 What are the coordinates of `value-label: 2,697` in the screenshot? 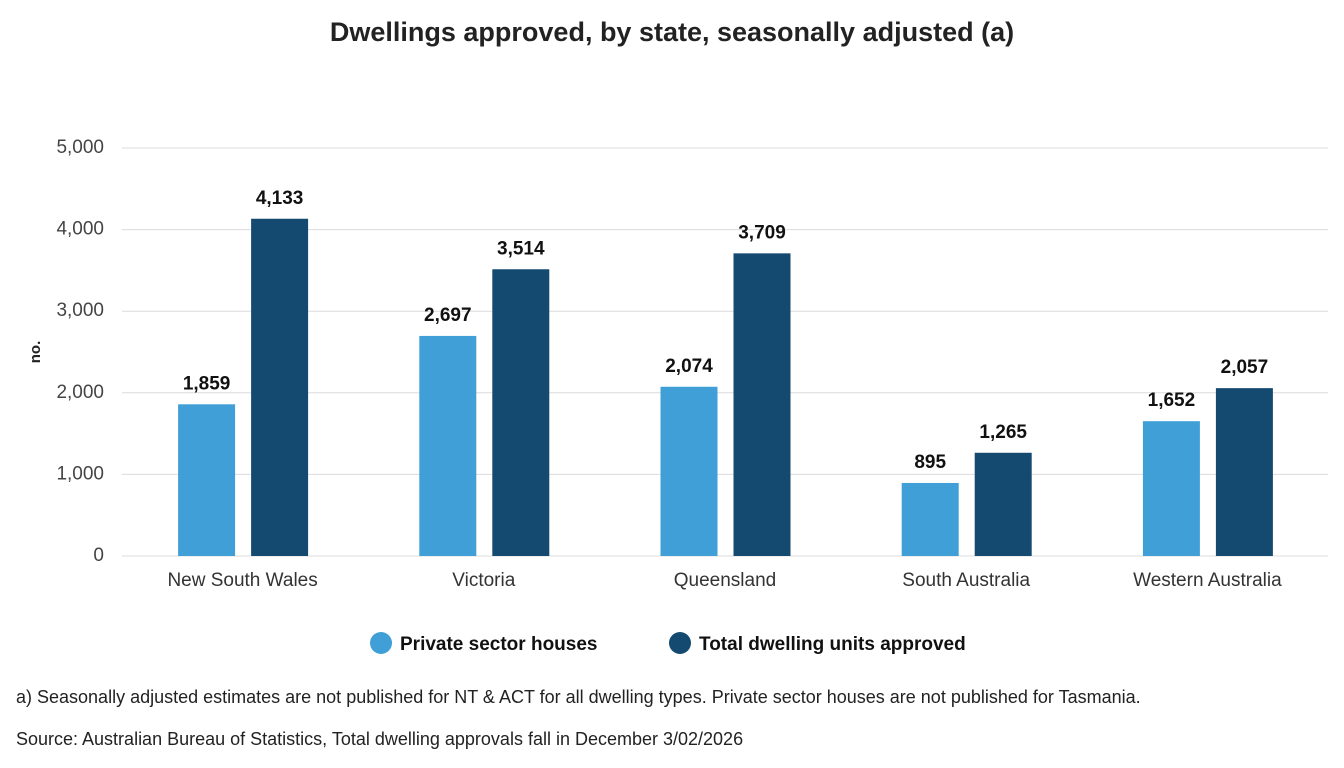 It's located at (448, 315).